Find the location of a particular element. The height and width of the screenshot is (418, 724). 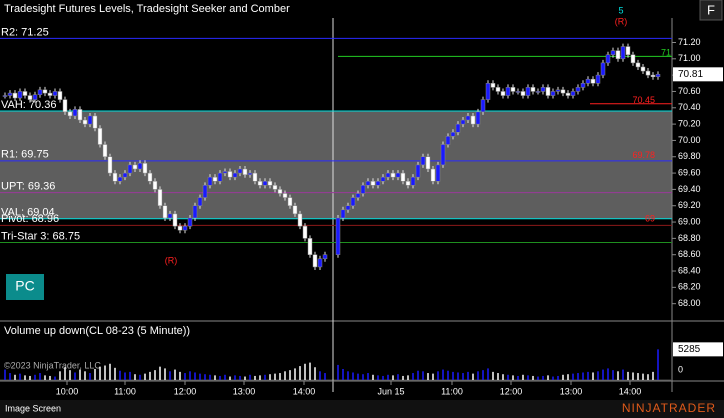

f-button-label: F is located at coordinates (711, 9).